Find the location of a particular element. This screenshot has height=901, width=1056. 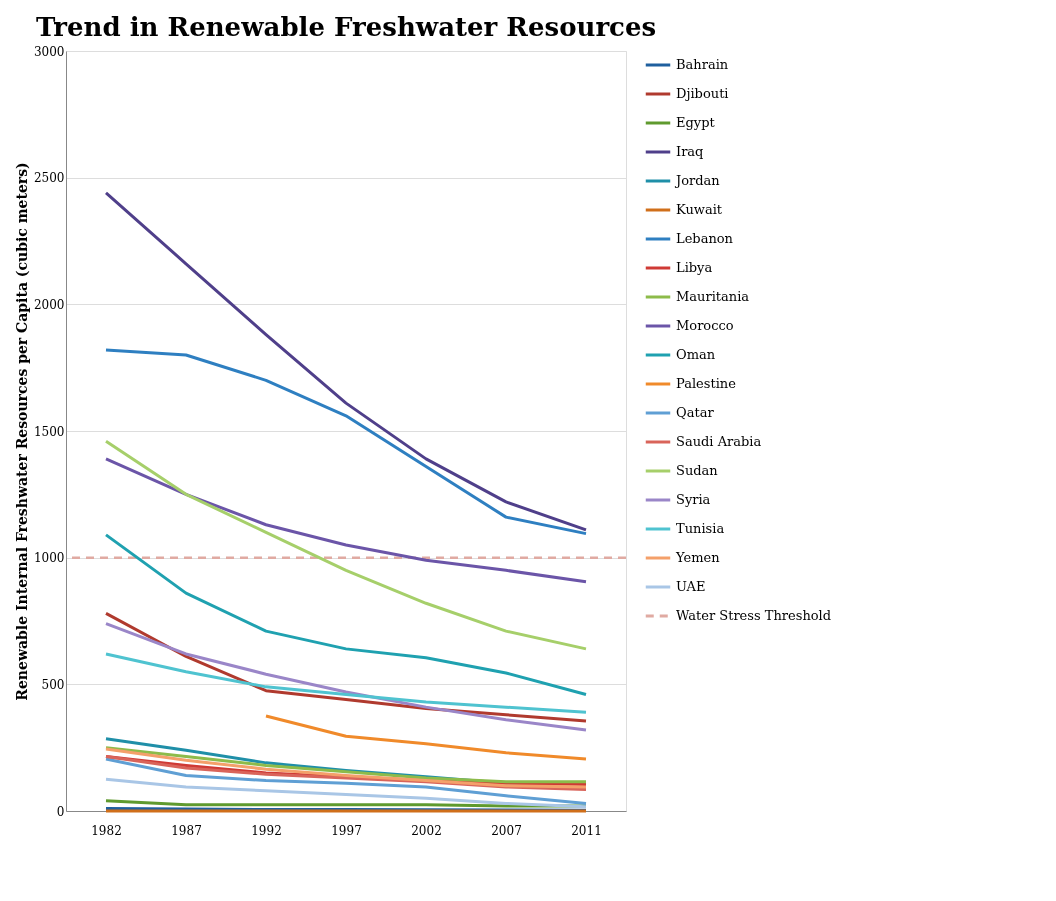

y-tick-label: 2000 is located at coordinates (49, 304).